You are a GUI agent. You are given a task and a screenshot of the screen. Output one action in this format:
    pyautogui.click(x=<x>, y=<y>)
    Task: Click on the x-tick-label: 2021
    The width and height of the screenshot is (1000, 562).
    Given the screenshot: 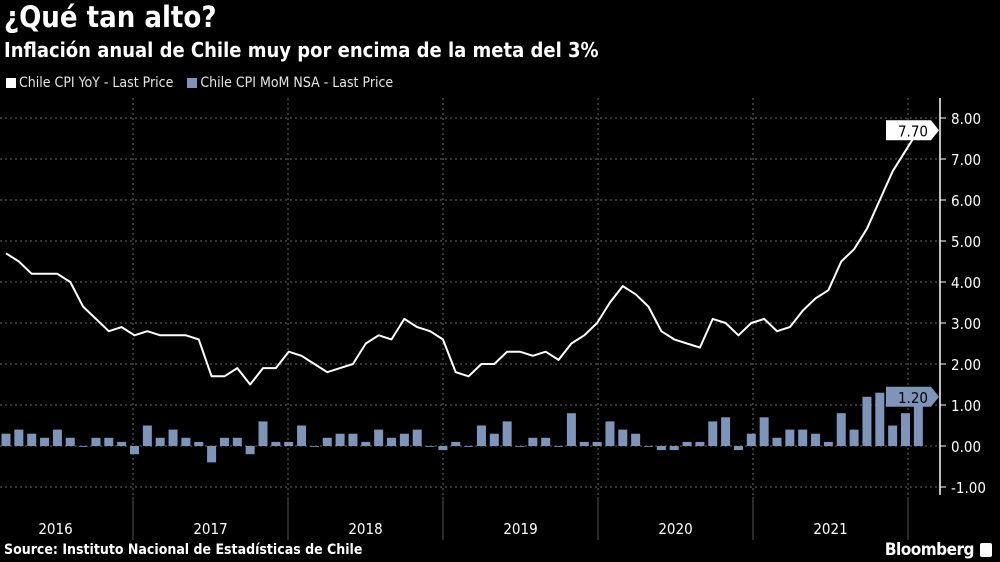 What is the action you would take?
    pyautogui.click(x=830, y=529)
    